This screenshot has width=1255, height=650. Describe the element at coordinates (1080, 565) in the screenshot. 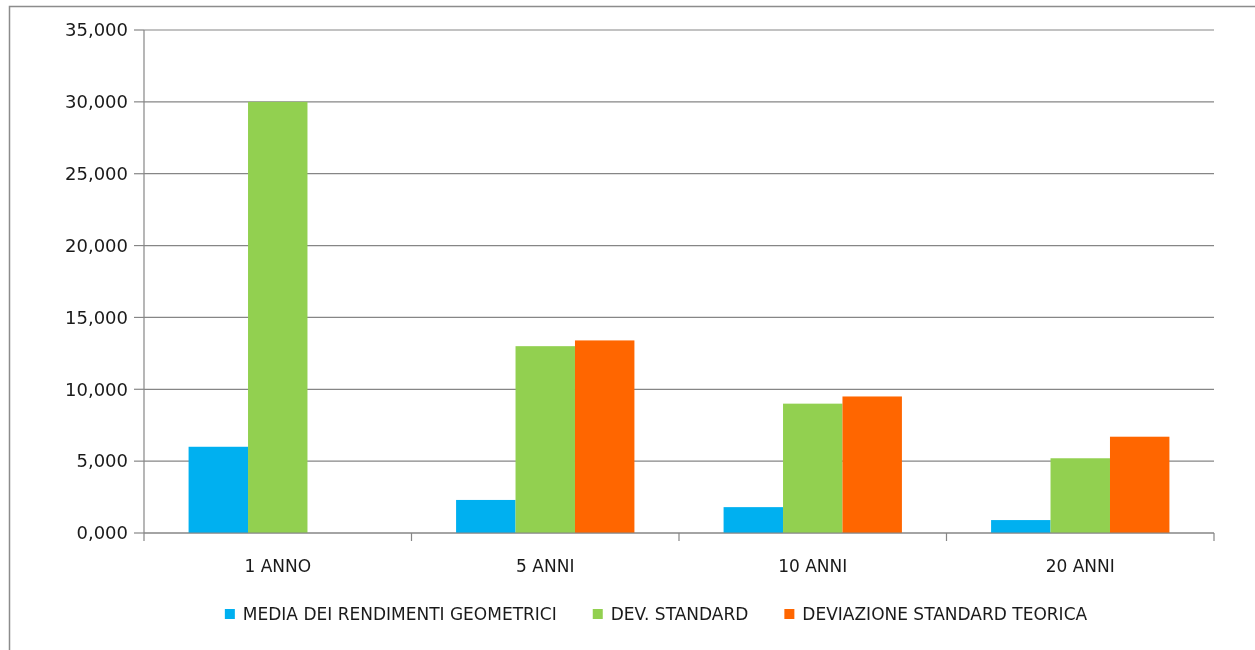

I see `x-tick-label: 20 ANNI` at that location.